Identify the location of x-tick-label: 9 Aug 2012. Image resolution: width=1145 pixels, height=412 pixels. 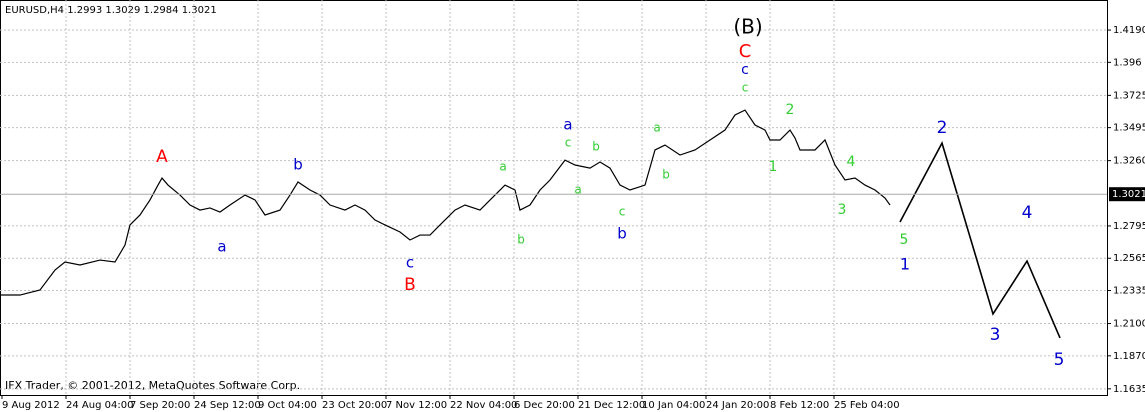
(31, 405).